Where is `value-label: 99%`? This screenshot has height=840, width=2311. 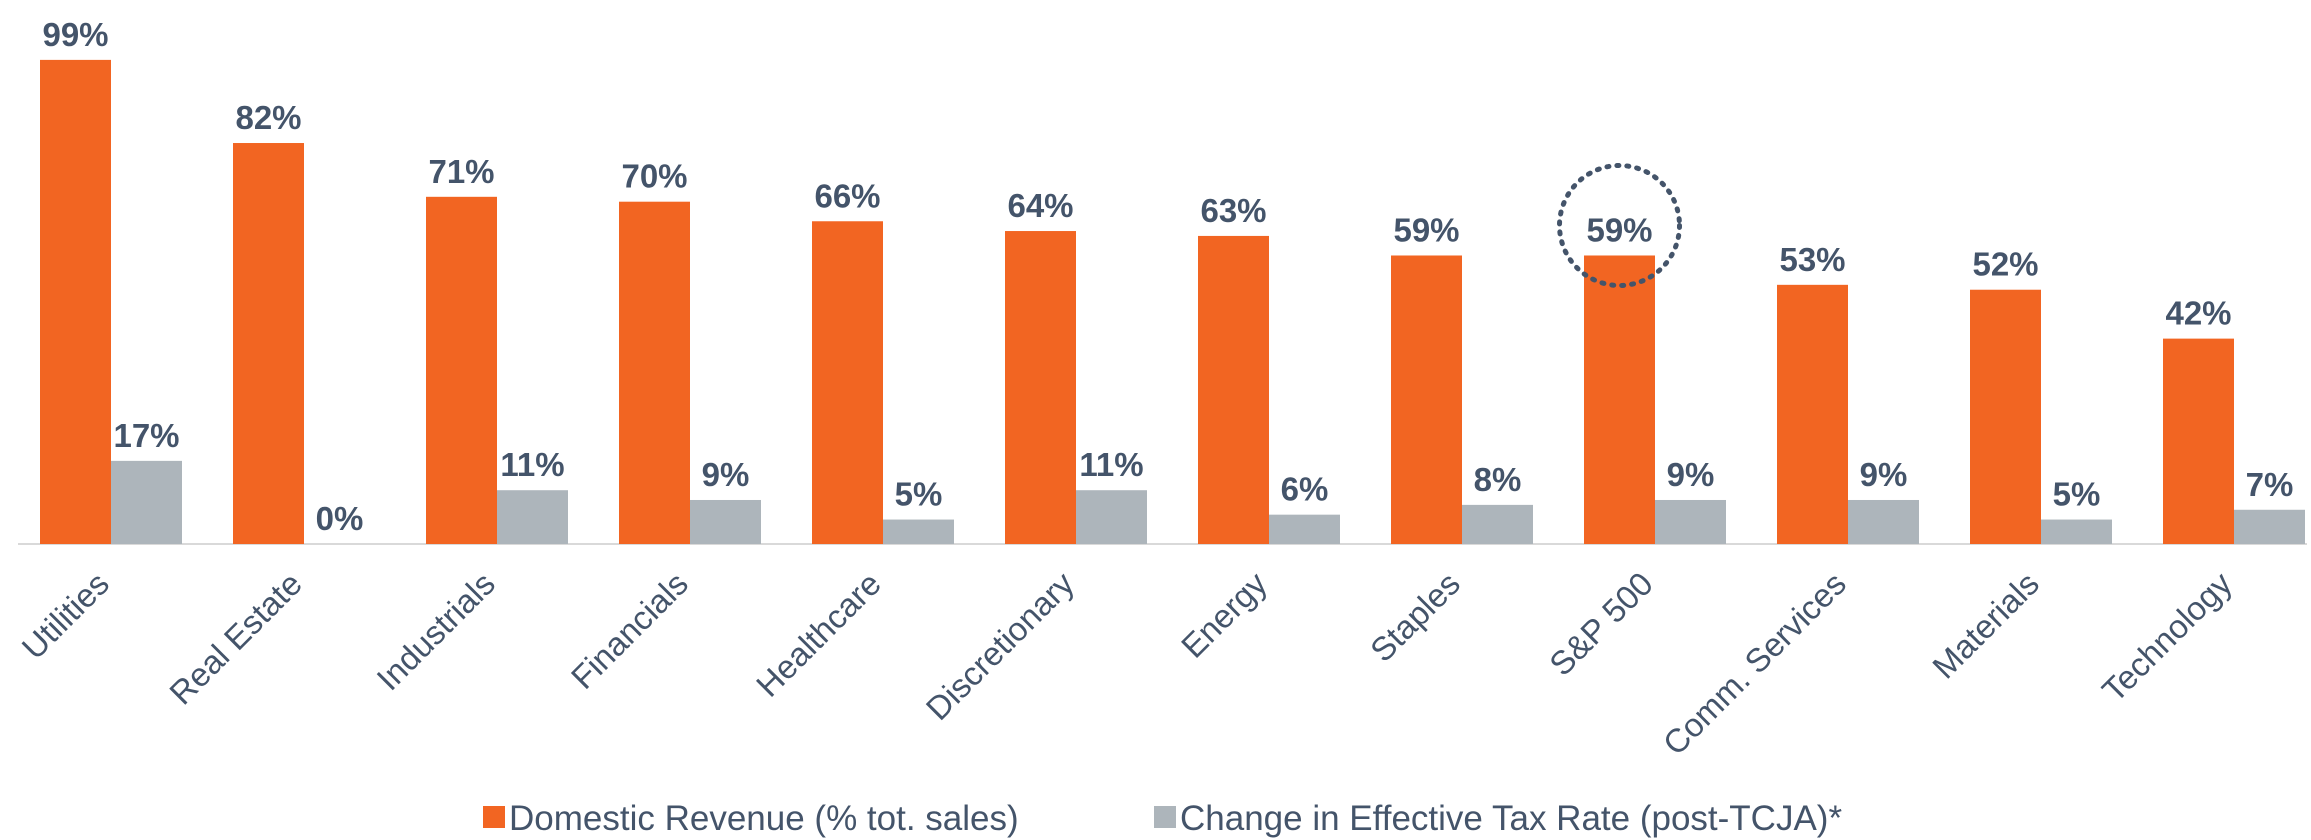
value-label: 99% is located at coordinates (75, 34).